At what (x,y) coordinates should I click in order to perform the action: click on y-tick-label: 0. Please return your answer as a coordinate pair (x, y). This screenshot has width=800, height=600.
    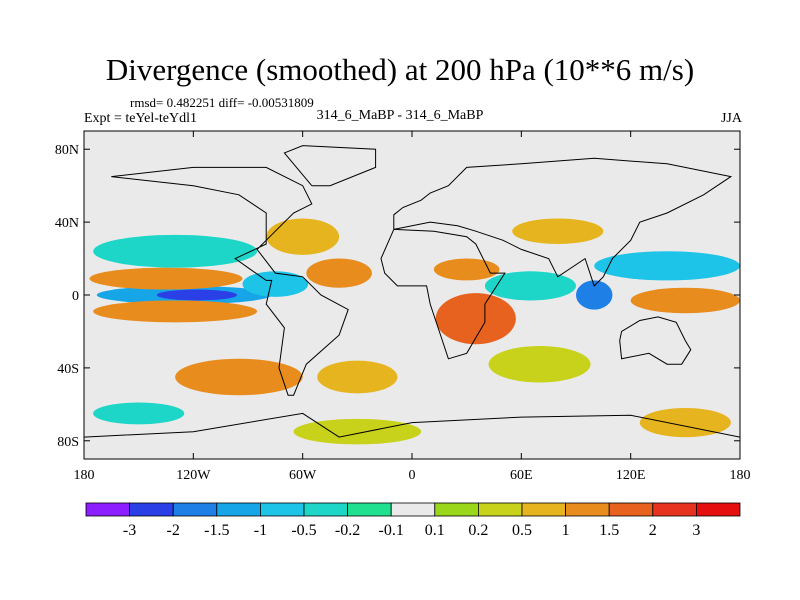
    Looking at the image, I should click on (75, 296).